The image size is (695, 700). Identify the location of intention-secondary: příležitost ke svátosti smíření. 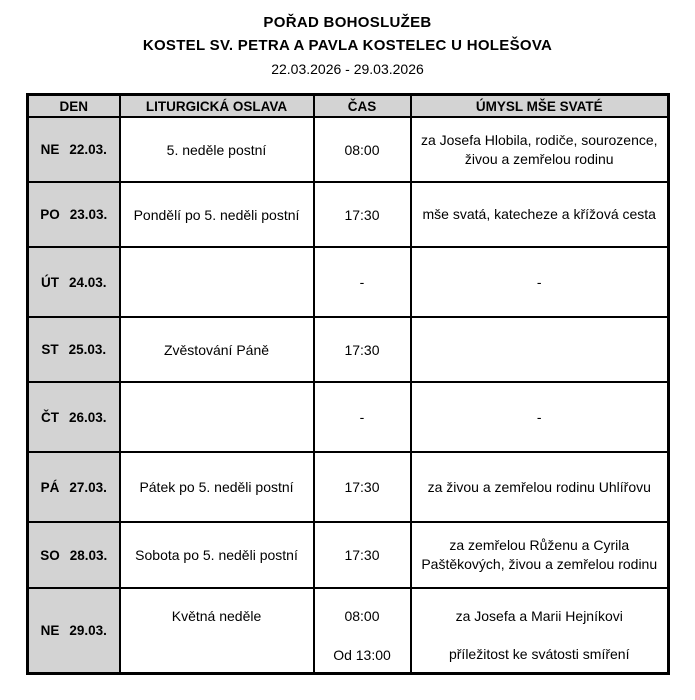
(539, 654).